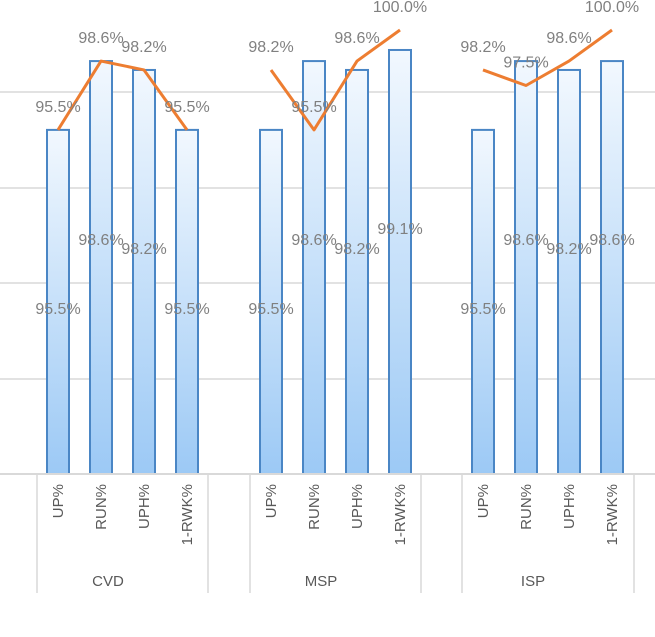 The width and height of the screenshot is (655, 637). What do you see at coordinates (399, 229) in the screenshot?
I see `bar-data-label: 99.1%` at bounding box center [399, 229].